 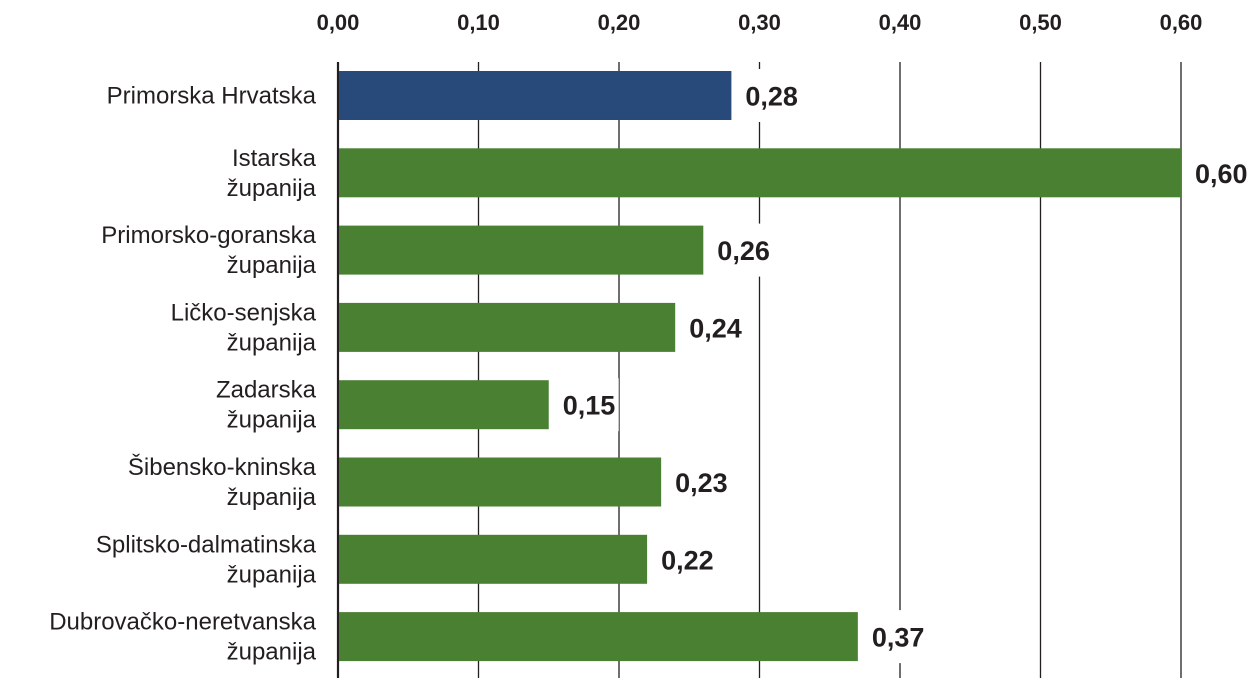 What do you see at coordinates (272, 652) in the screenshot?
I see `category-label-7-line-1: županija` at bounding box center [272, 652].